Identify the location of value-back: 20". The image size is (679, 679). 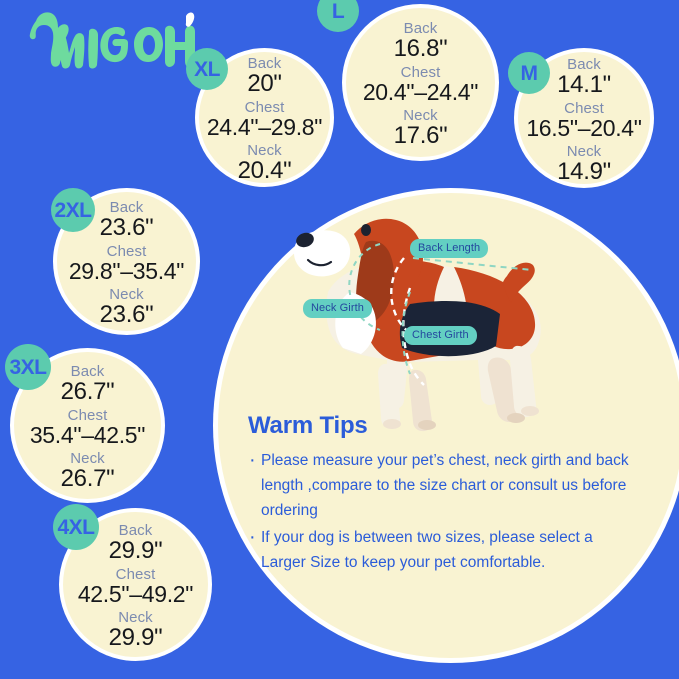
(264, 83).